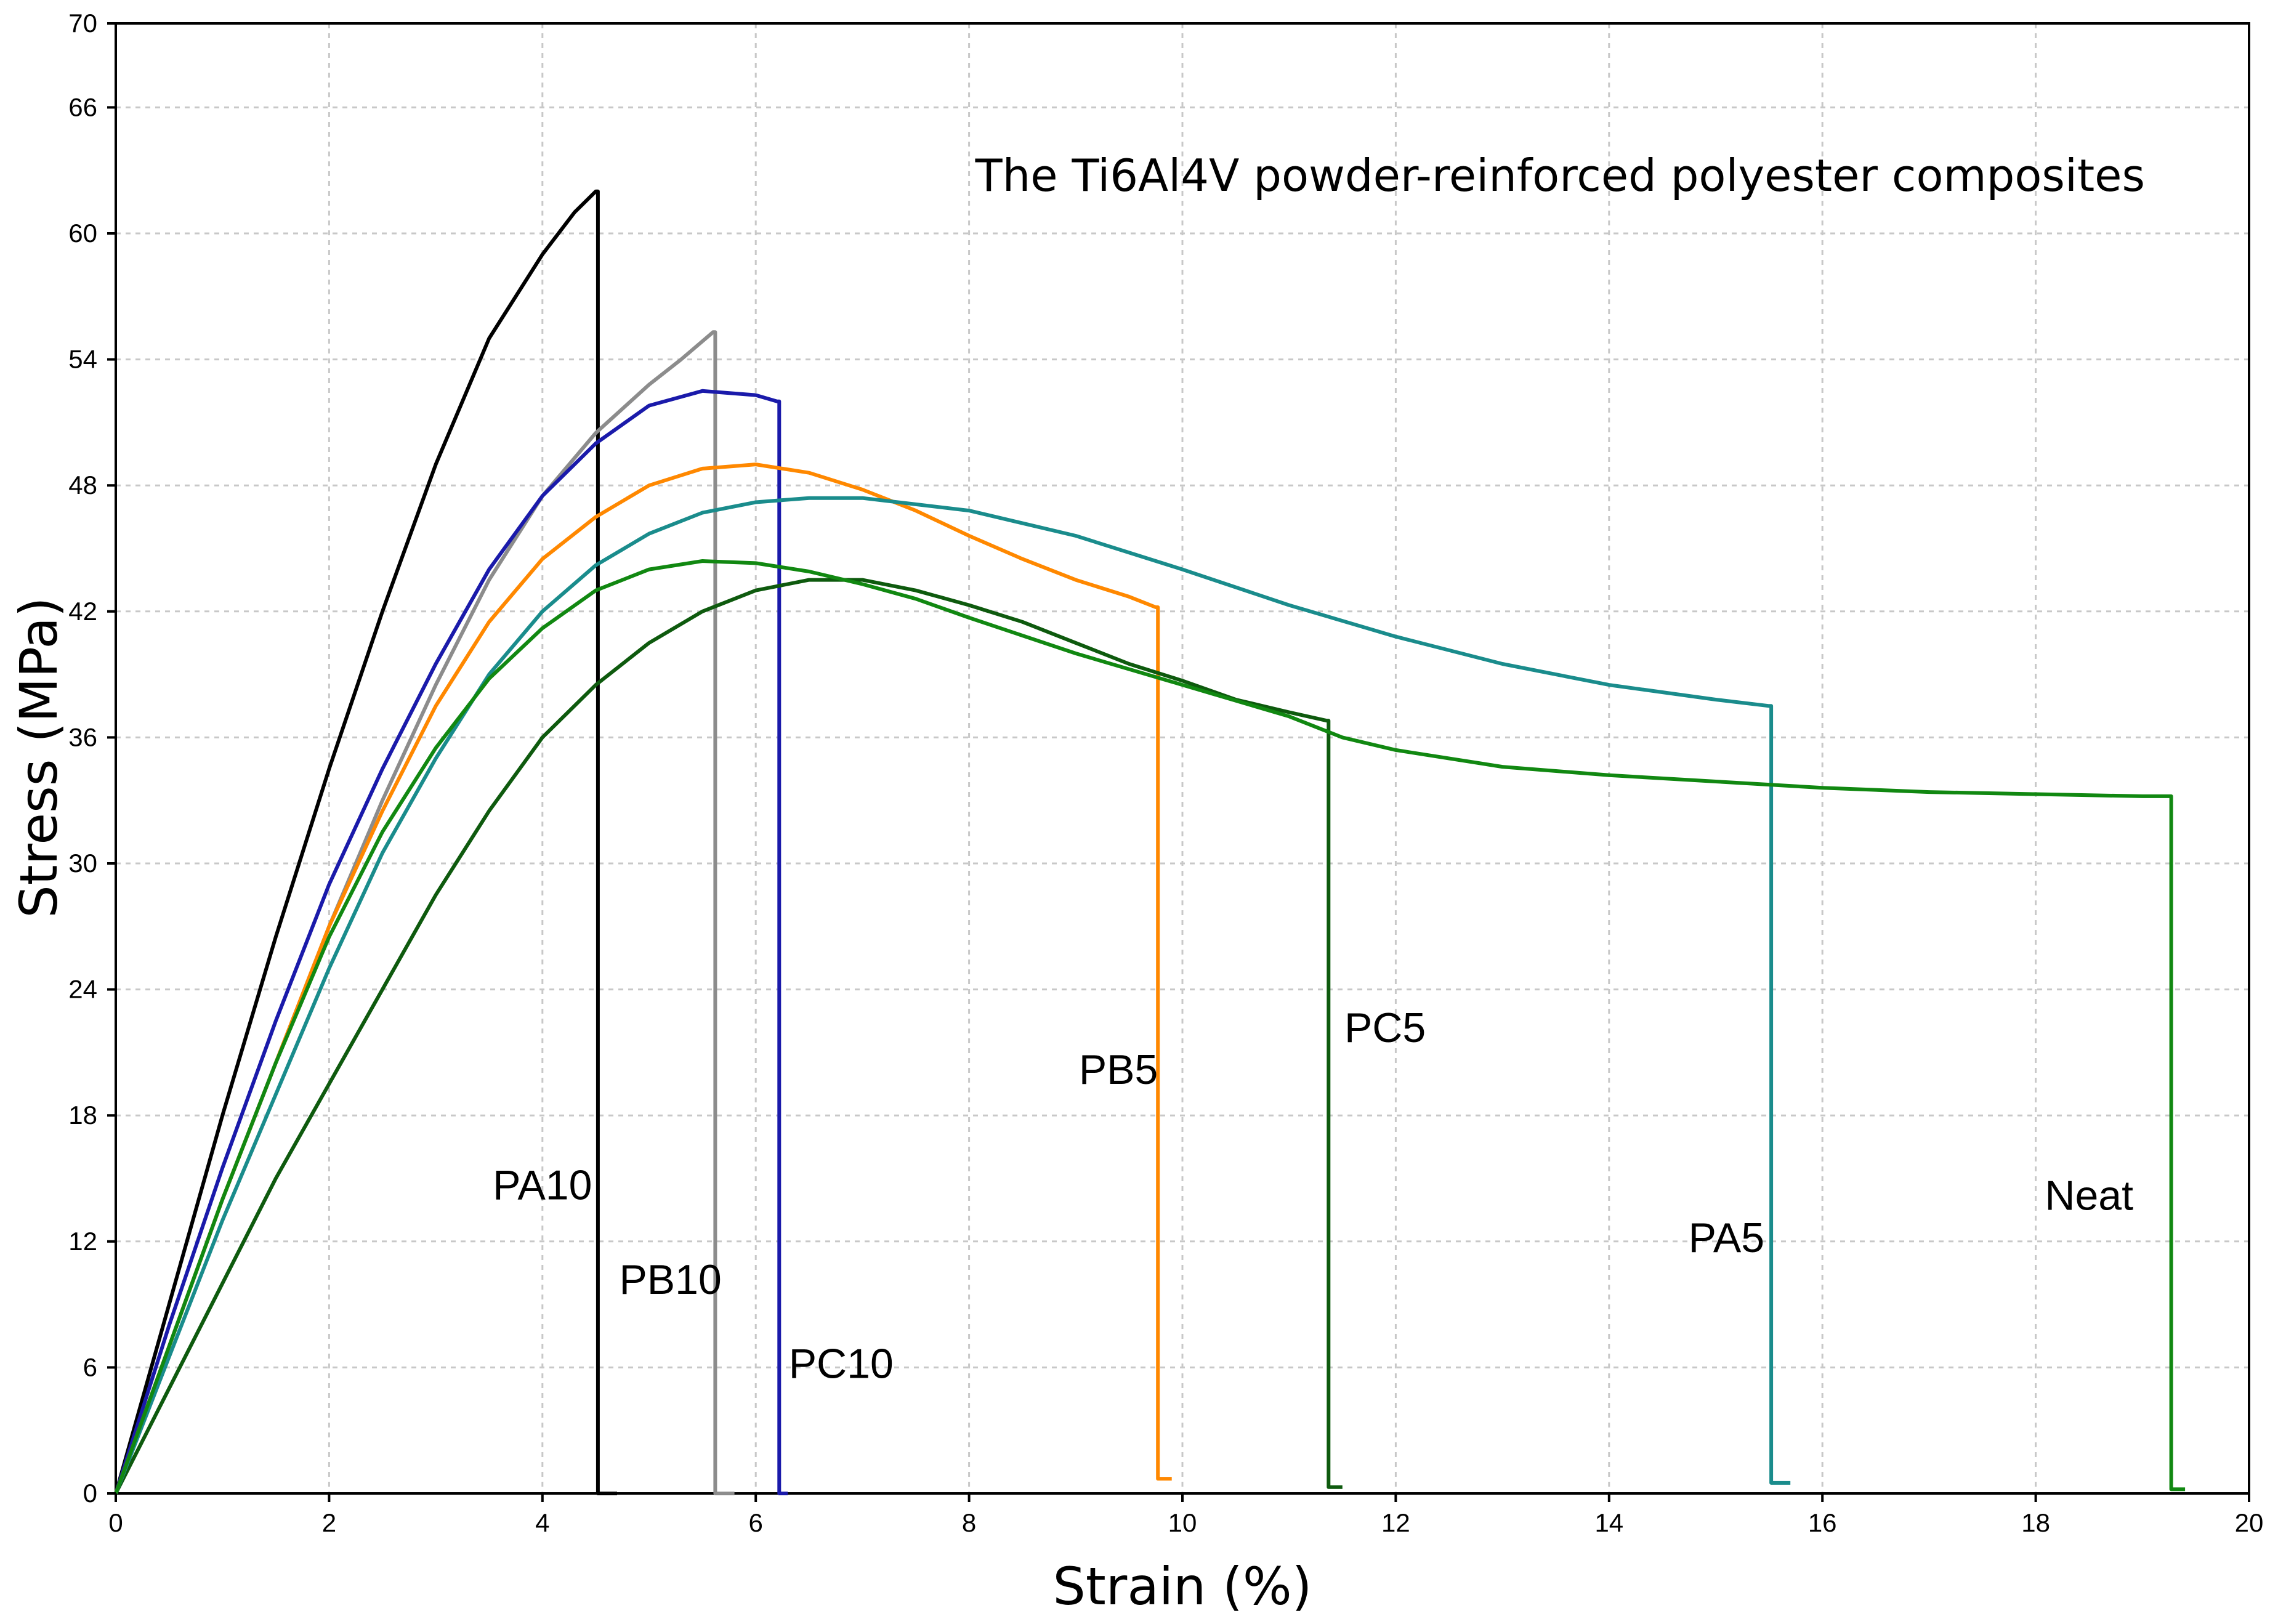 The height and width of the screenshot is (1624, 2278). I want to click on y-tick-label: 66, so click(82, 106).